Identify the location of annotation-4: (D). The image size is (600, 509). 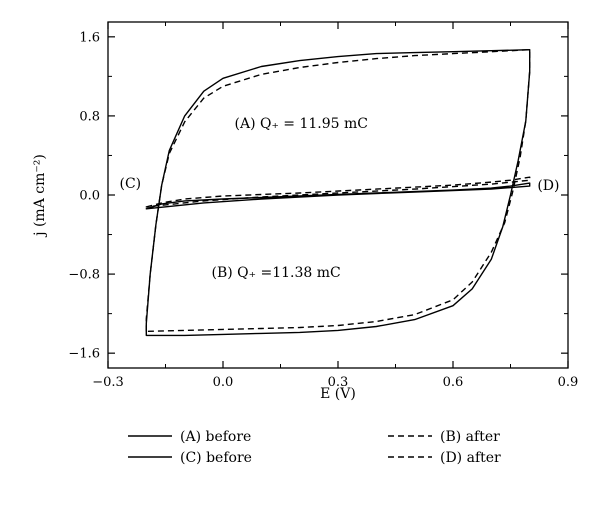
(548, 186).